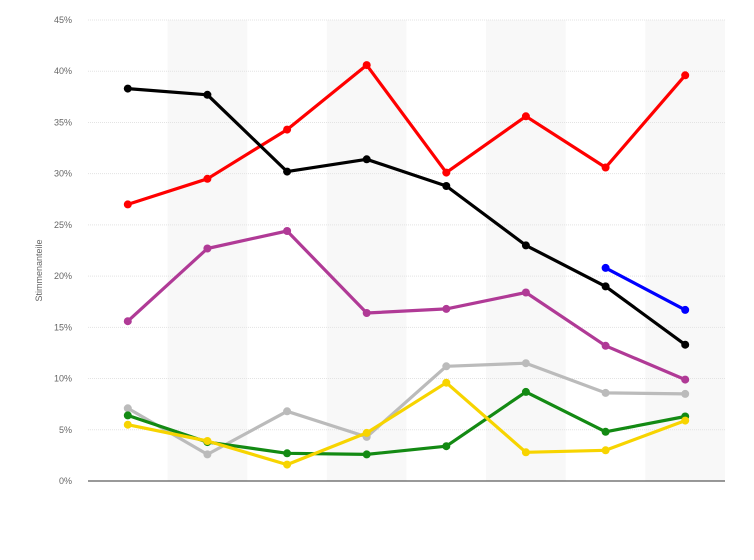  Describe the element at coordinates (65, 481) in the screenshot. I see `y-tick-label: 0%` at that location.